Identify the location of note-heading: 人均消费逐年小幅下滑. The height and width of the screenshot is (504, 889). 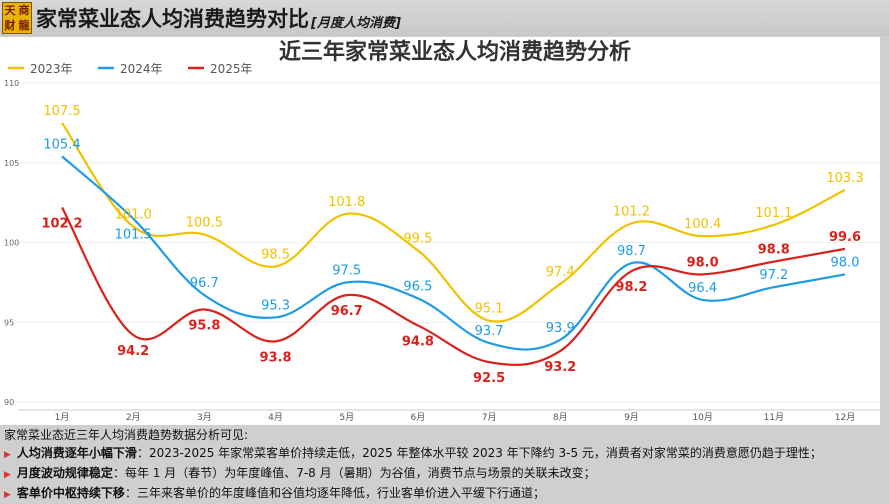
(76, 453).